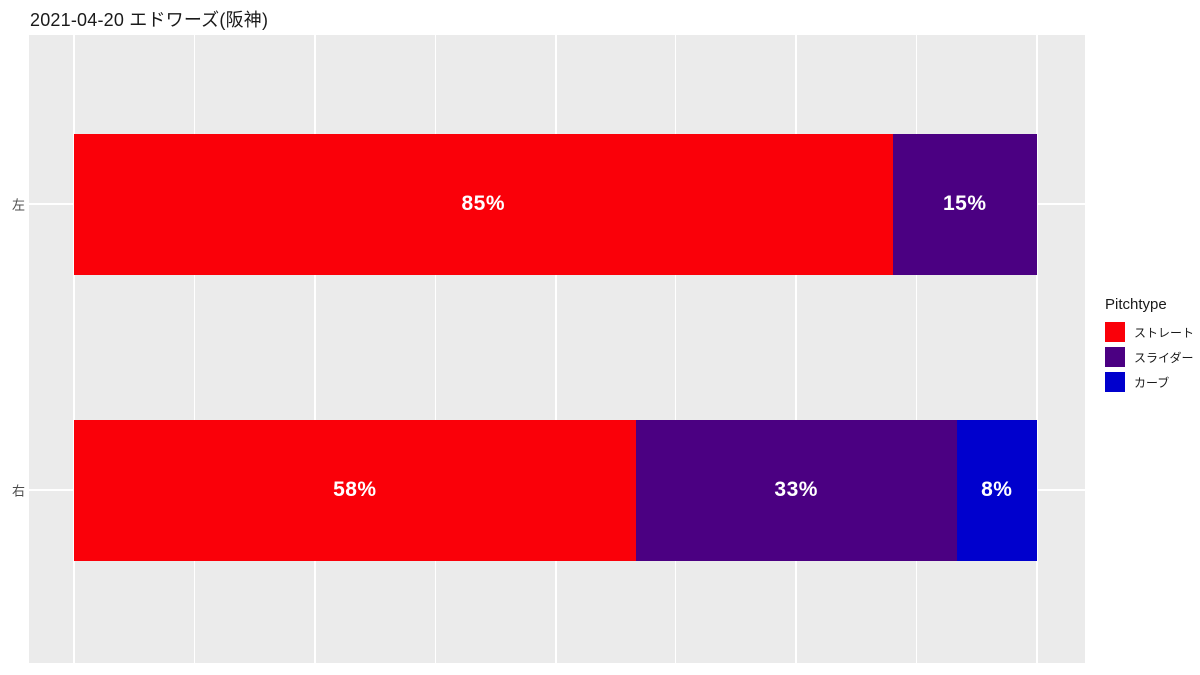 Image resolution: width=1200 pixels, height=675 pixels. I want to click on bar-segment: 33%, so click(796, 490).